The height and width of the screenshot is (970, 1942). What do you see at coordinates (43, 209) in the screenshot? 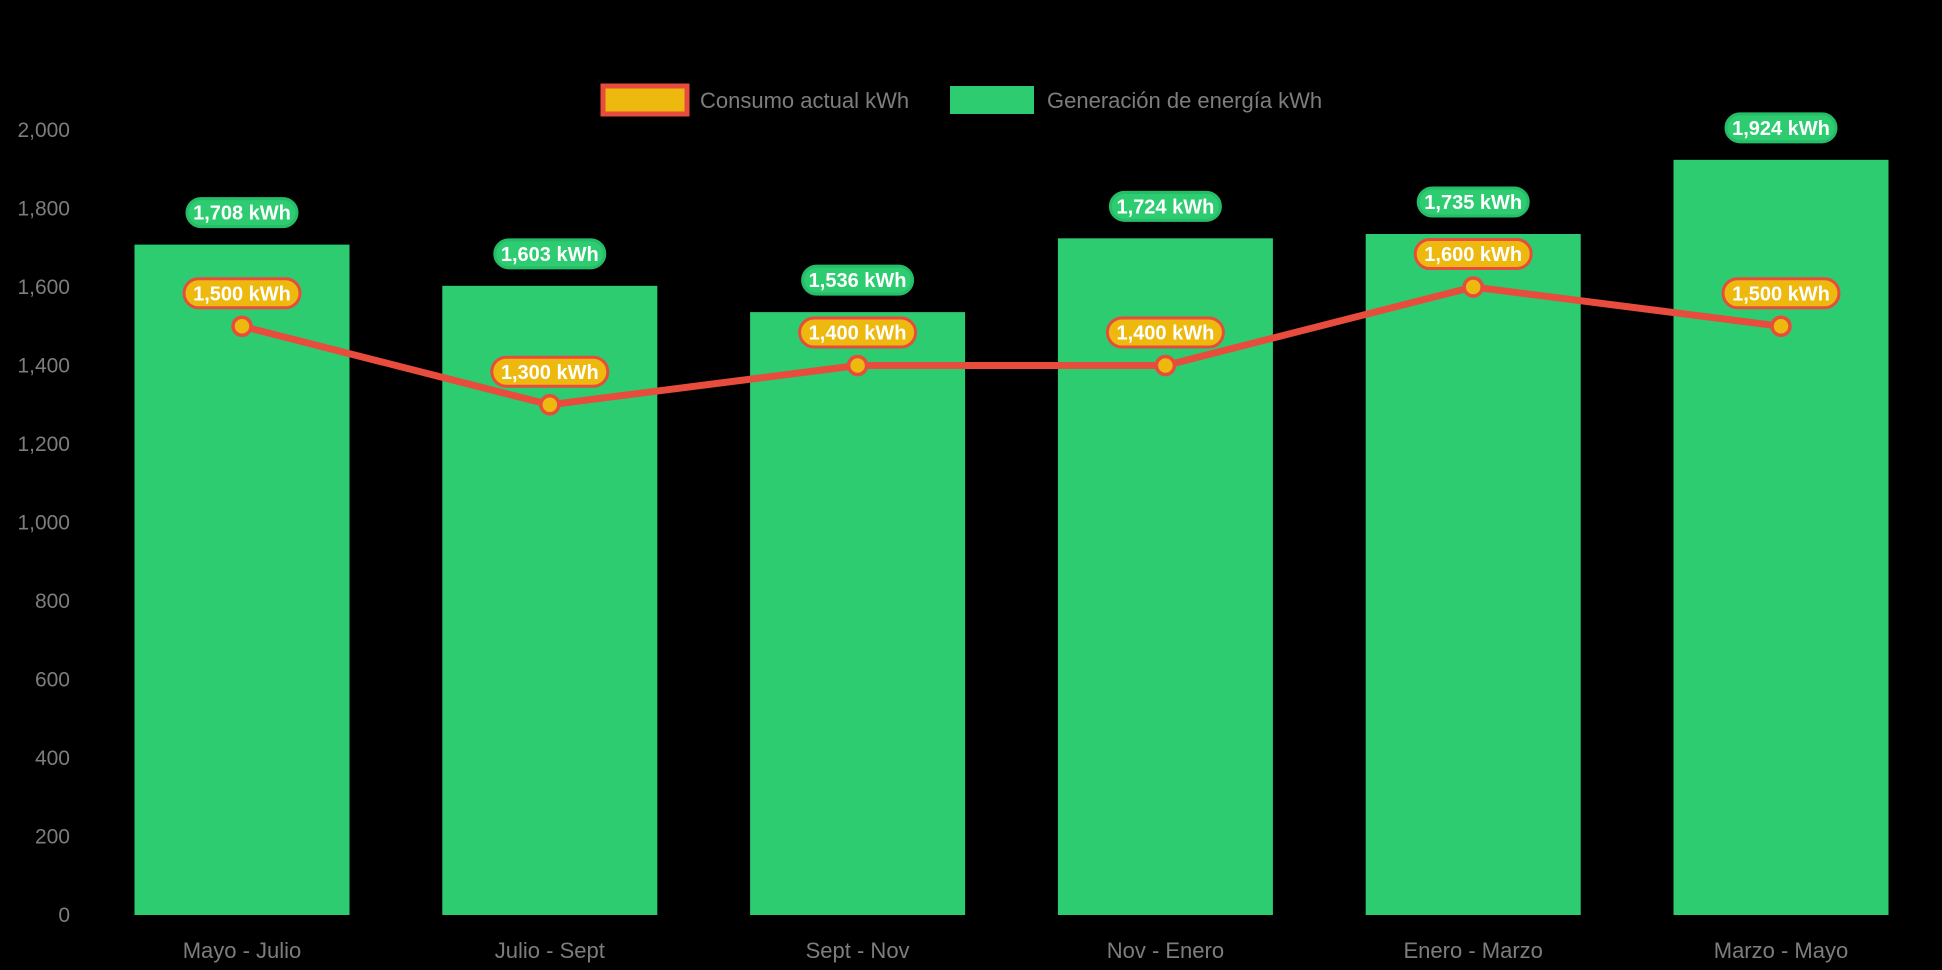
I see `y-axis-tick-label: 1,800` at bounding box center [43, 209].